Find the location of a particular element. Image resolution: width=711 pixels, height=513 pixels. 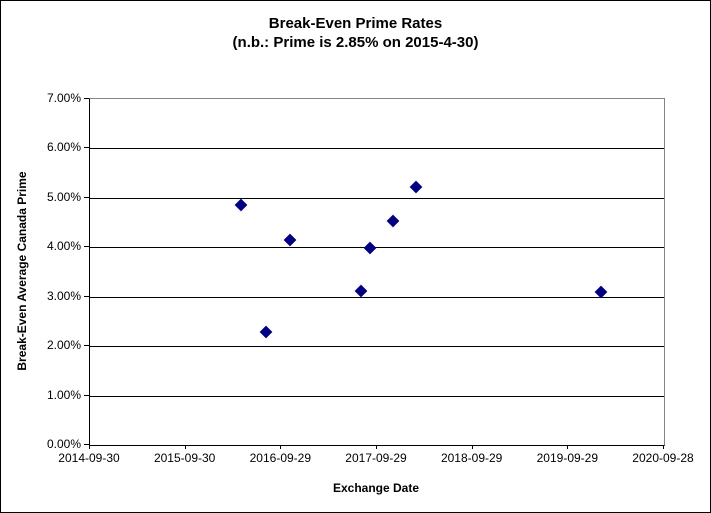

x-axis-tick-label: 2016-09-29 is located at coordinates (280, 458).